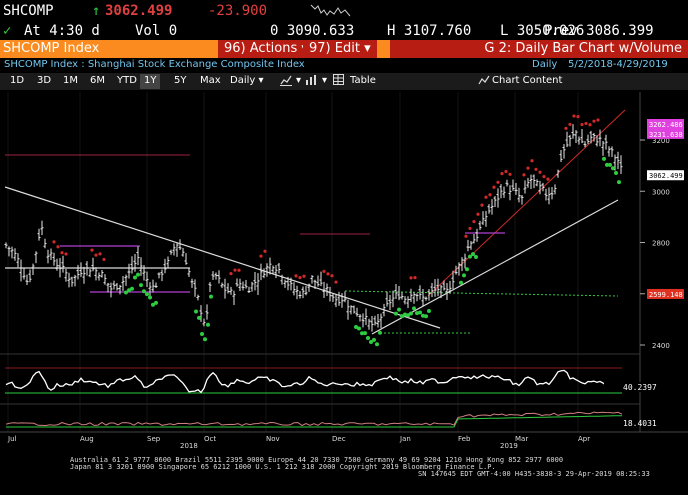 This screenshot has height=495, width=688. Describe the element at coordinates (618, 64) in the screenshot. I see `chart-date-range: 5/2/2018-4/29/2019` at that location.